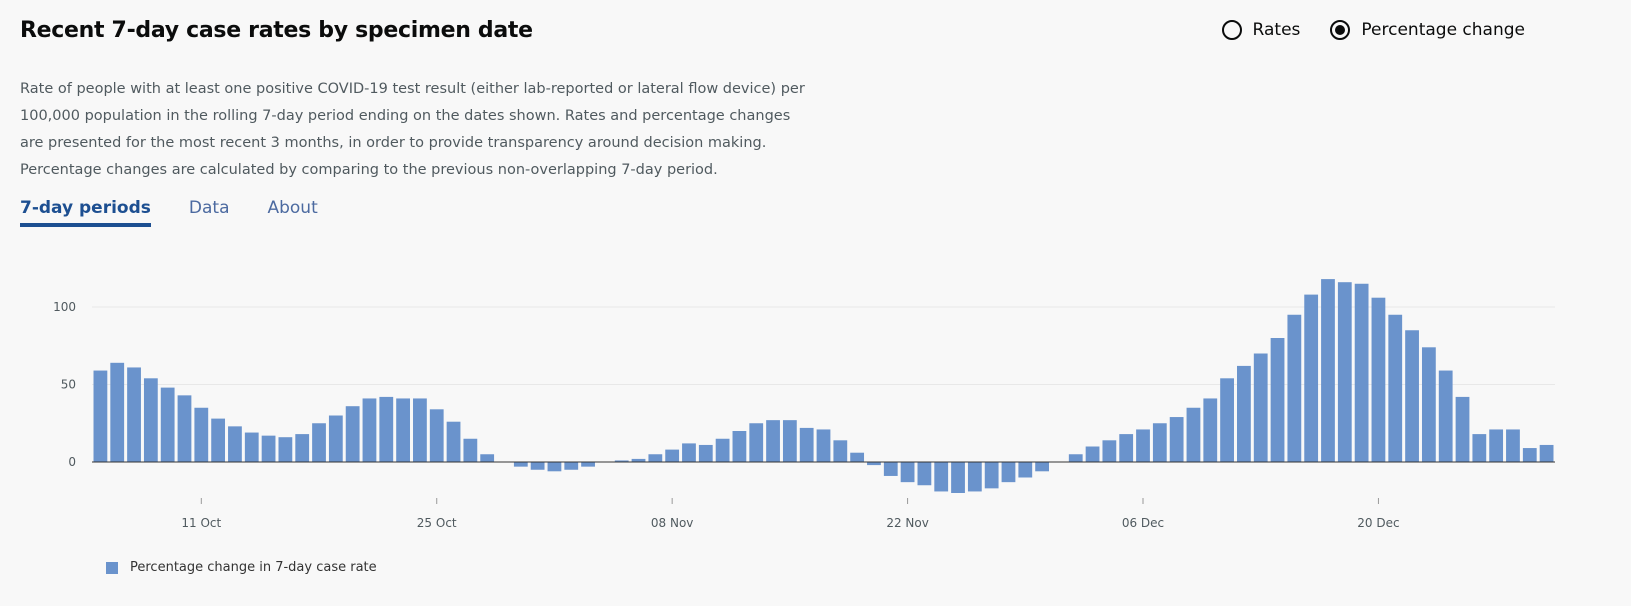 Image resolution: width=1631 pixels, height=606 pixels. I want to click on metric-radio-group: Rates Percentage change, so click(1373, 30).